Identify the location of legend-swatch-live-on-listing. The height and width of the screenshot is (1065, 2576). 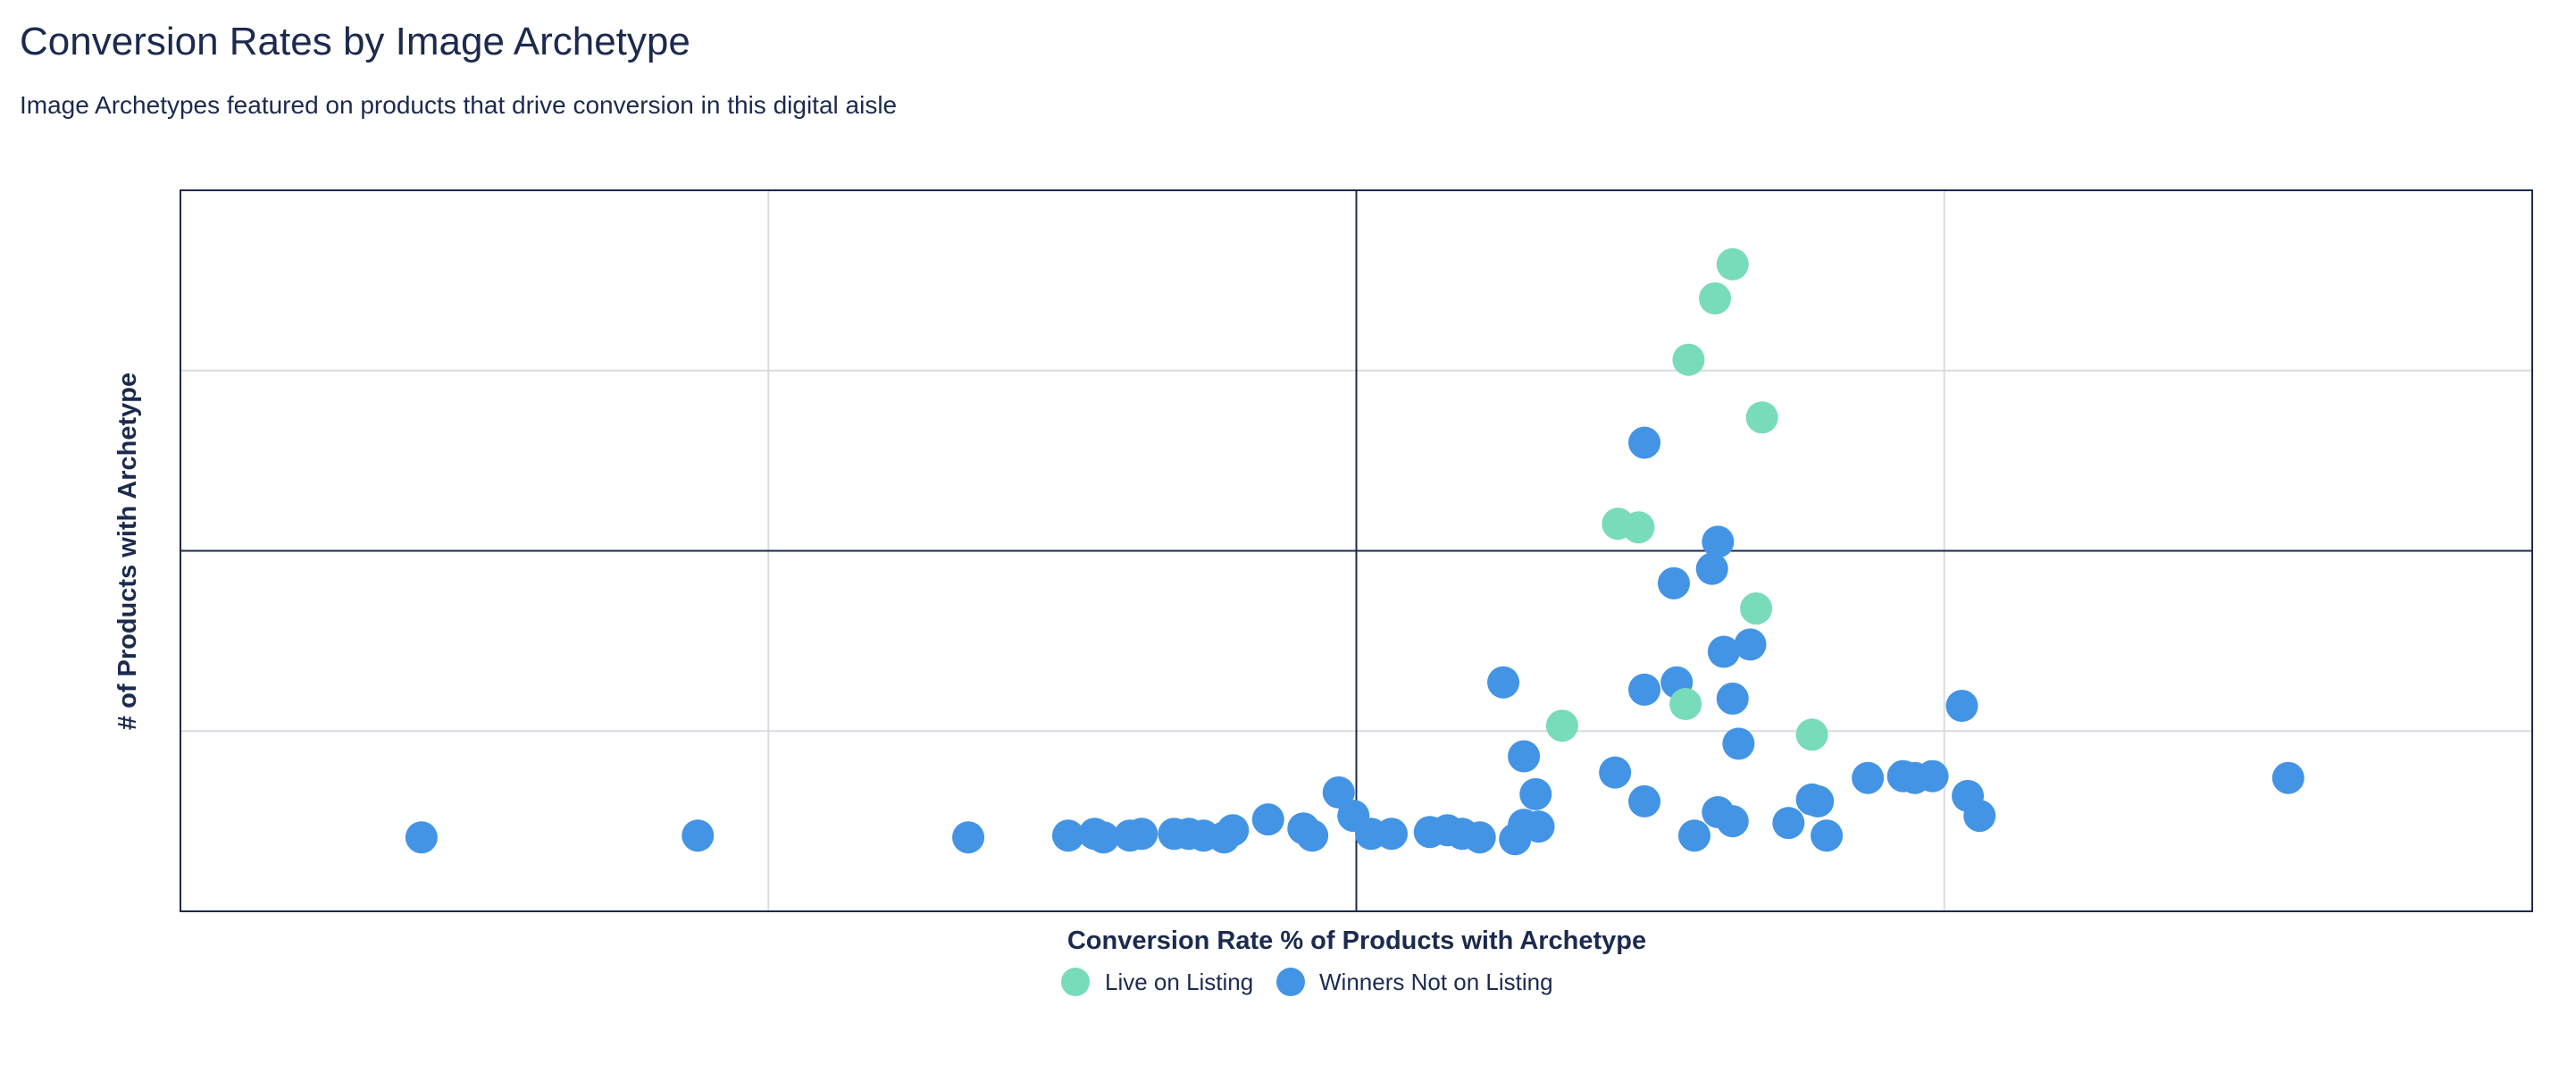
(1076, 982).